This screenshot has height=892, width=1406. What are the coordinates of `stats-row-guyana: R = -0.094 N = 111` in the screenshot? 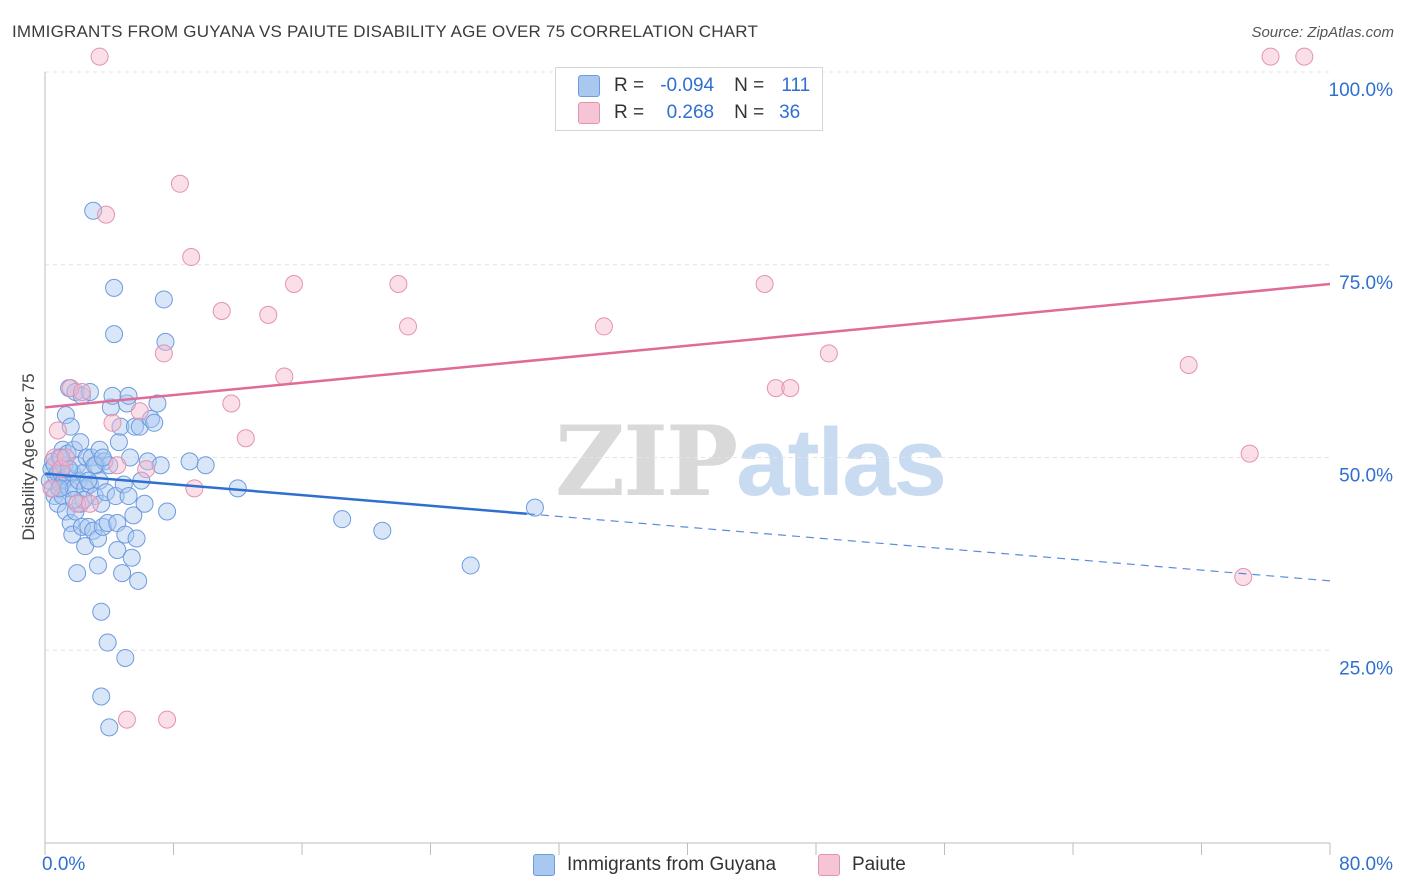 It's located at (694, 86).